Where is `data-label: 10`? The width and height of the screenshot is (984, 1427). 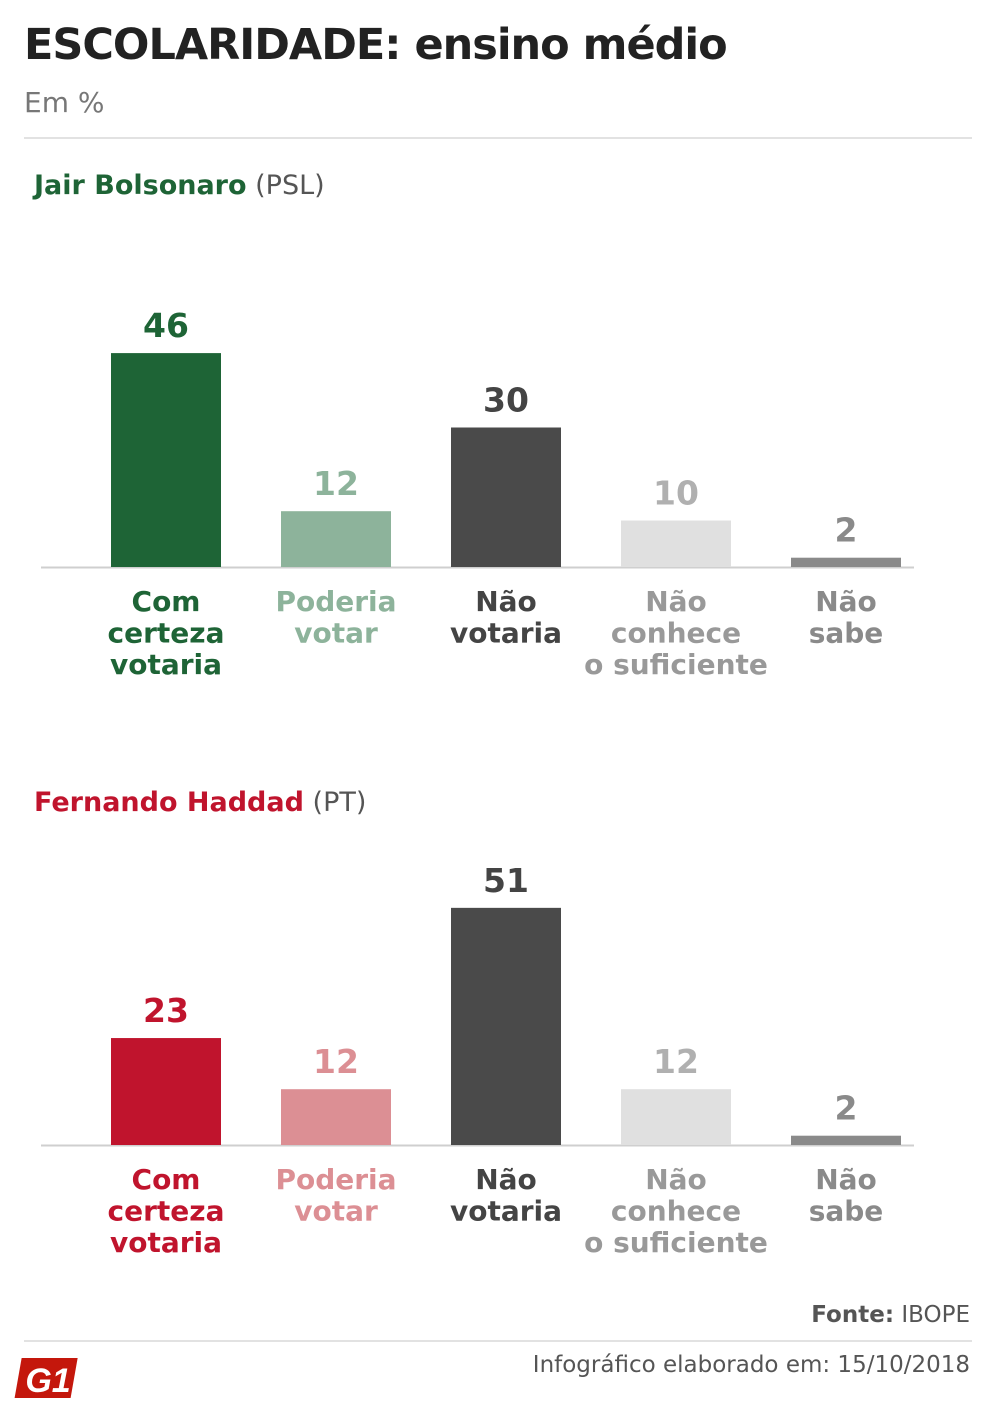
data-label: 10 is located at coordinates (676, 493).